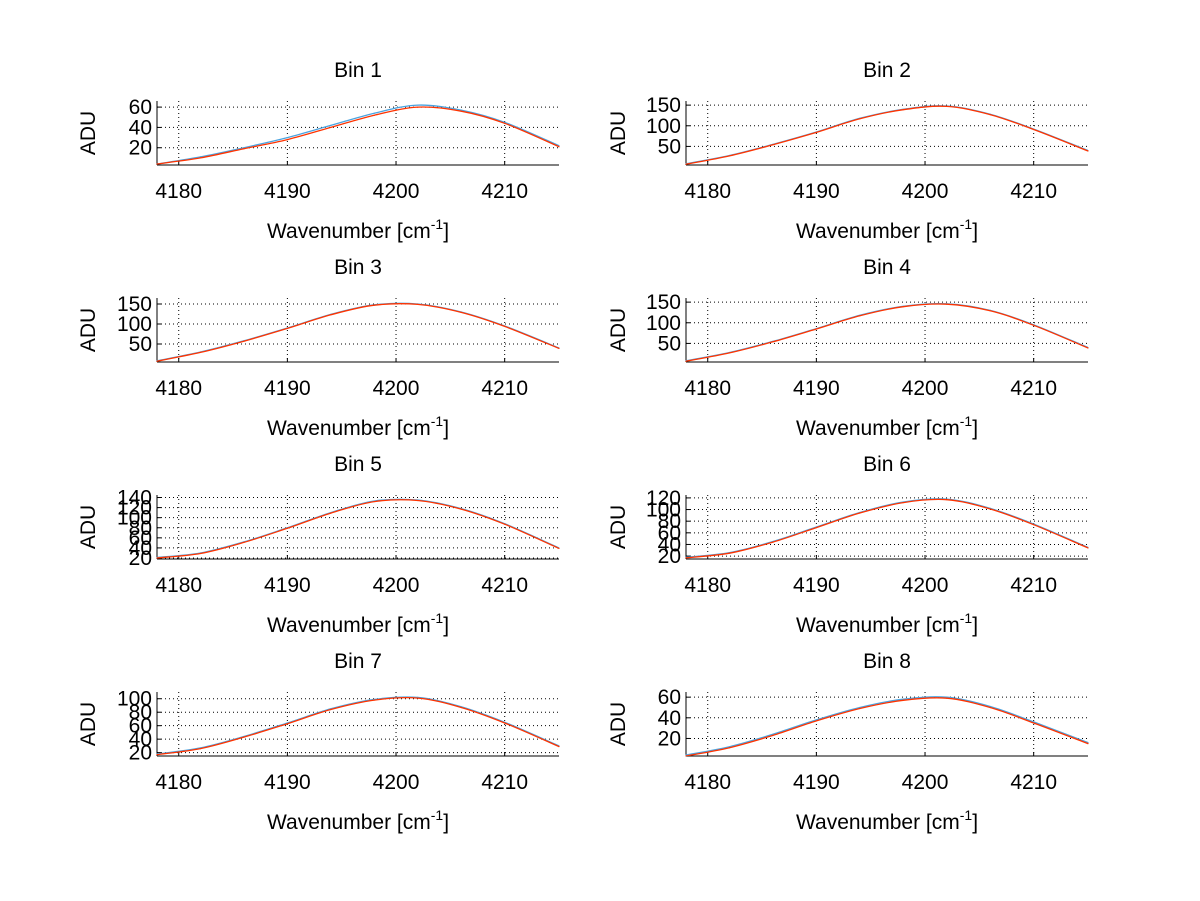 Image resolution: width=1200 pixels, height=901 pixels. Describe the element at coordinates (887, 70) in the screenshot. I see `subplot-title: Bin 2` at that location.